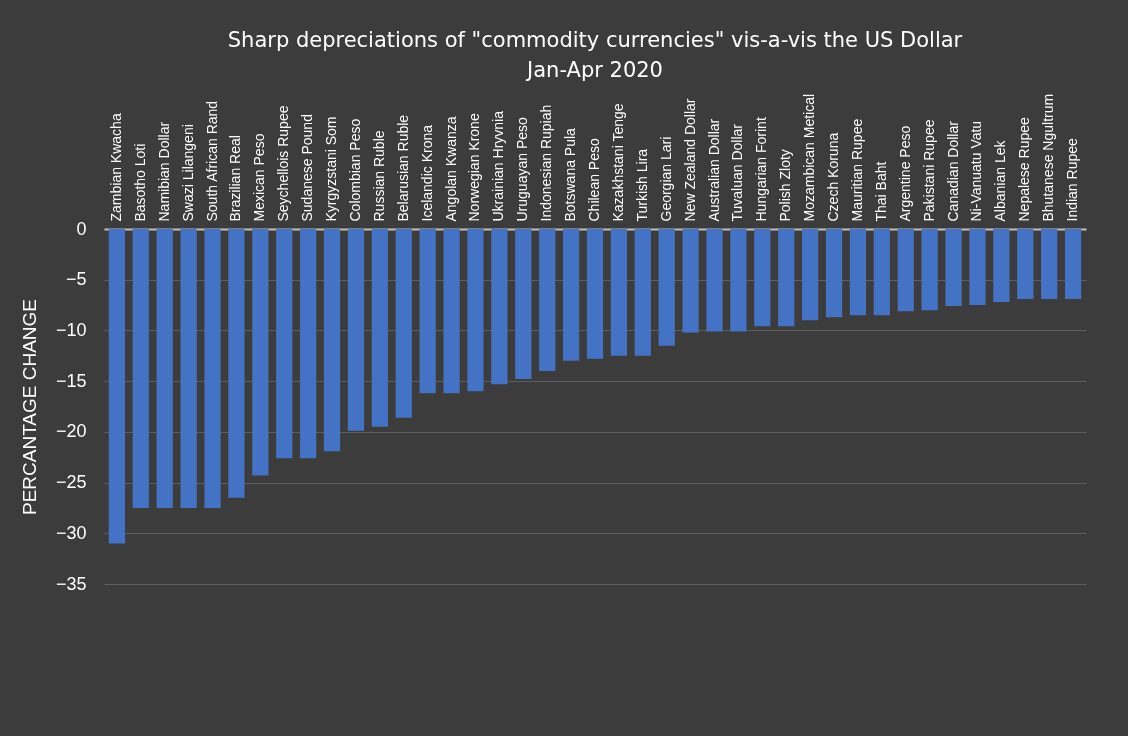  What do you see at coordinates (1072, 180) in the screenshot?
I see `x-tick-label: Indian Rupee` at bounding box center [1072, 180].